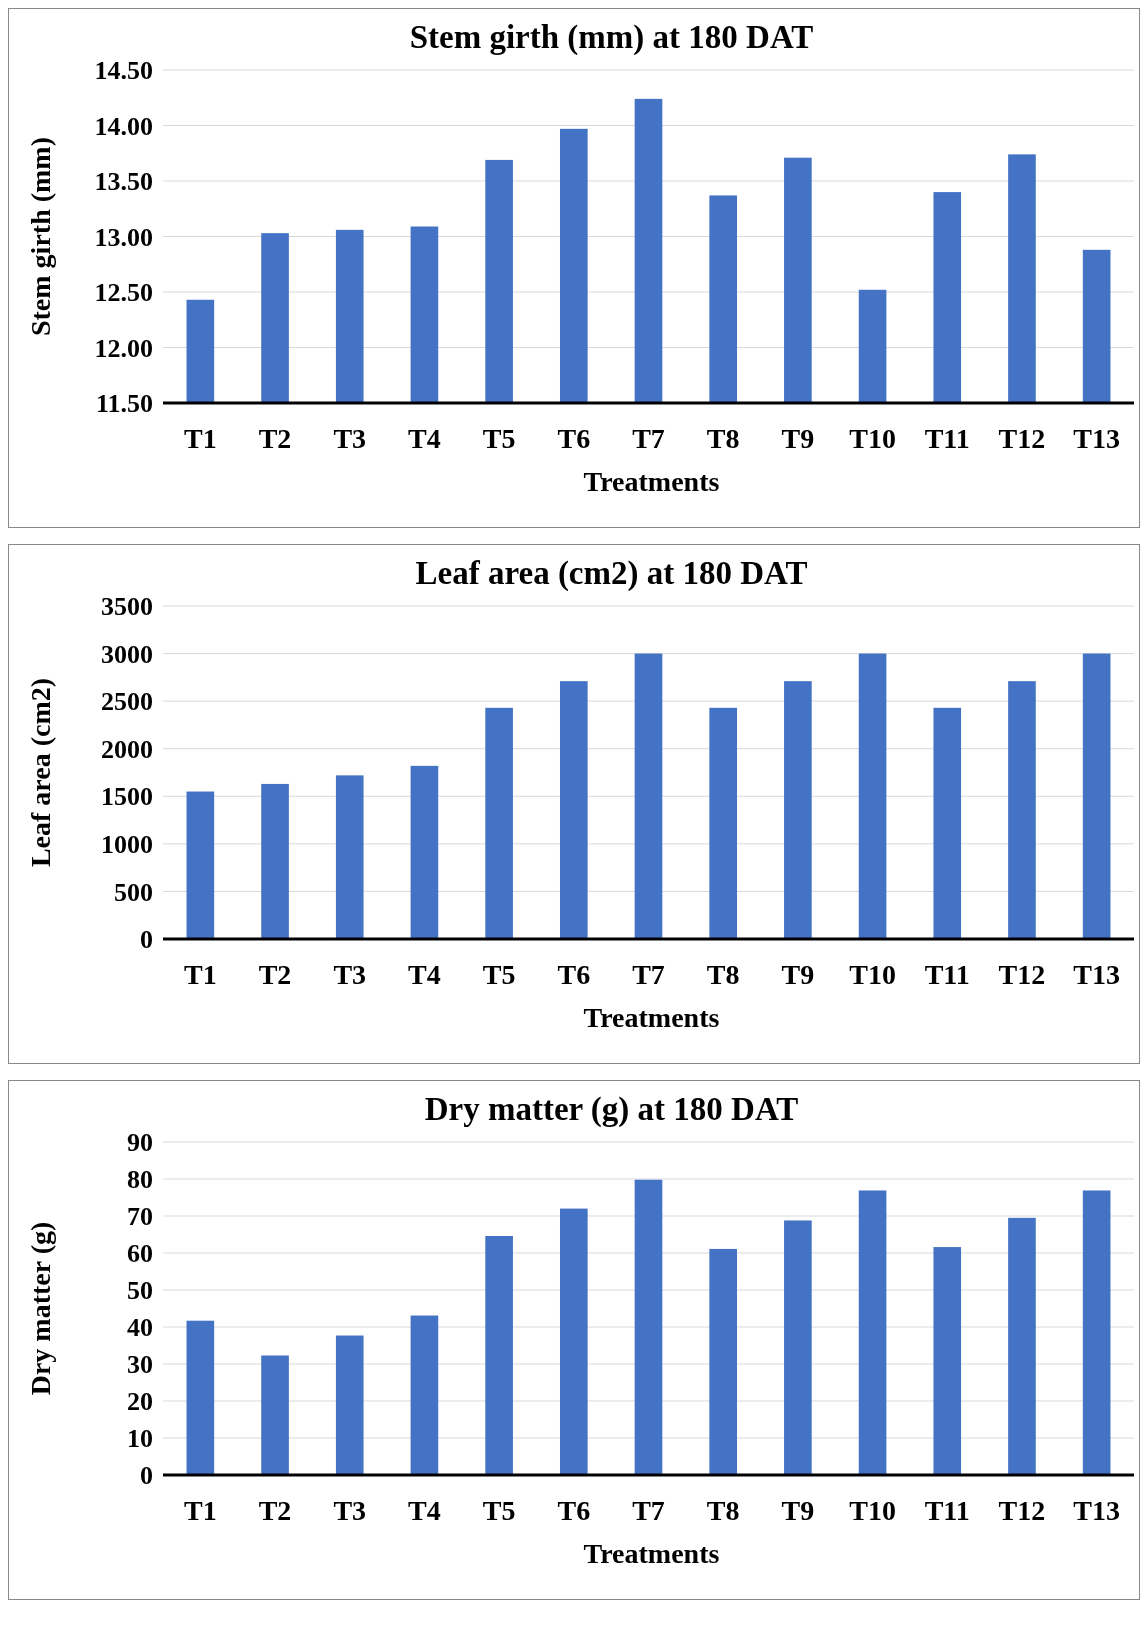 The image size is (1148, 1627). Describe the element at coordinates (40, 772) in the screenshot. I see `y-axis-title: Leaf area (cm2)` at that location.